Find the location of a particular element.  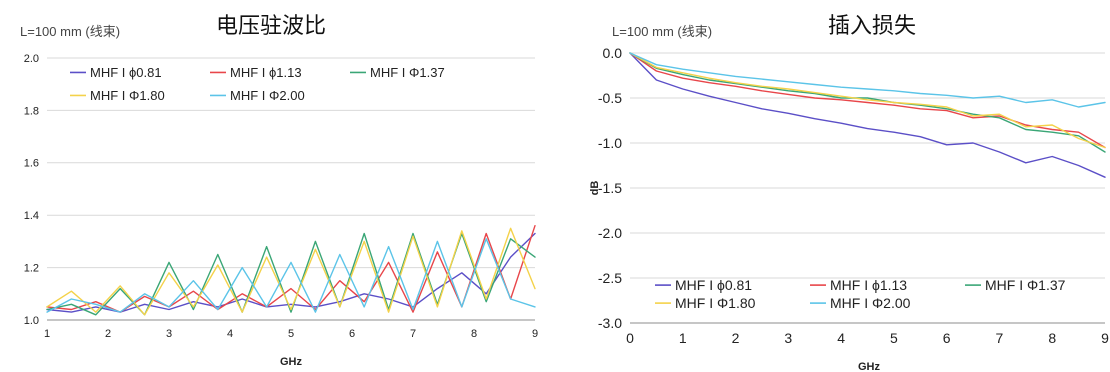

insertion-loss-y-tick-label: -1.5 is located at coordinates (610, 188).